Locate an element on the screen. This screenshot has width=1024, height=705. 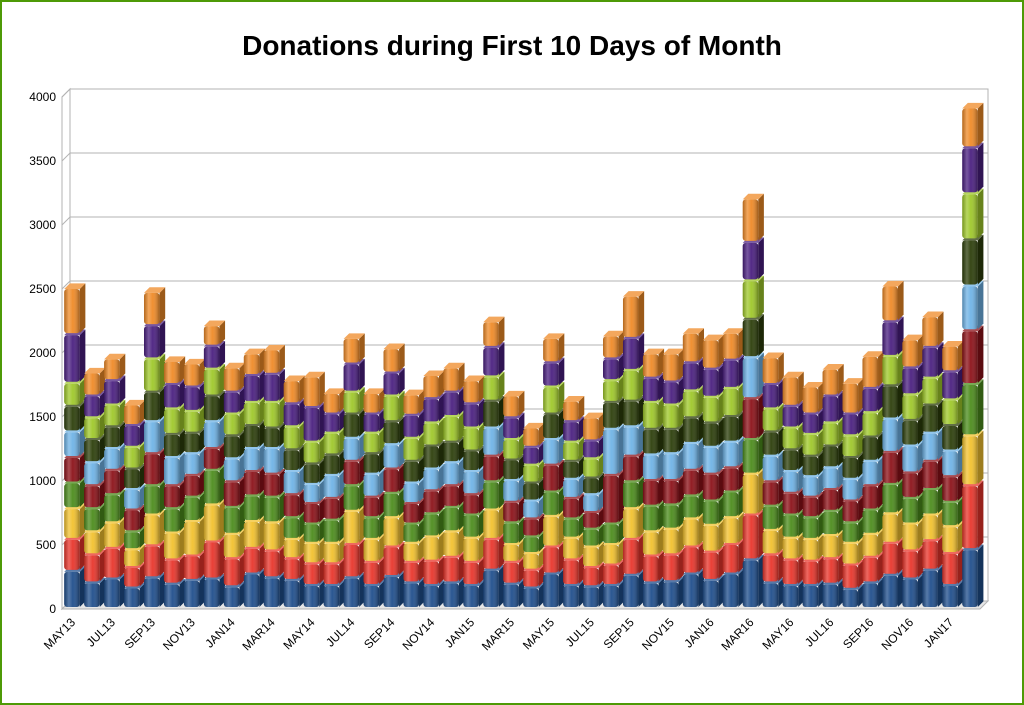
bar-JAN15 is located at coordinates (474, 491).